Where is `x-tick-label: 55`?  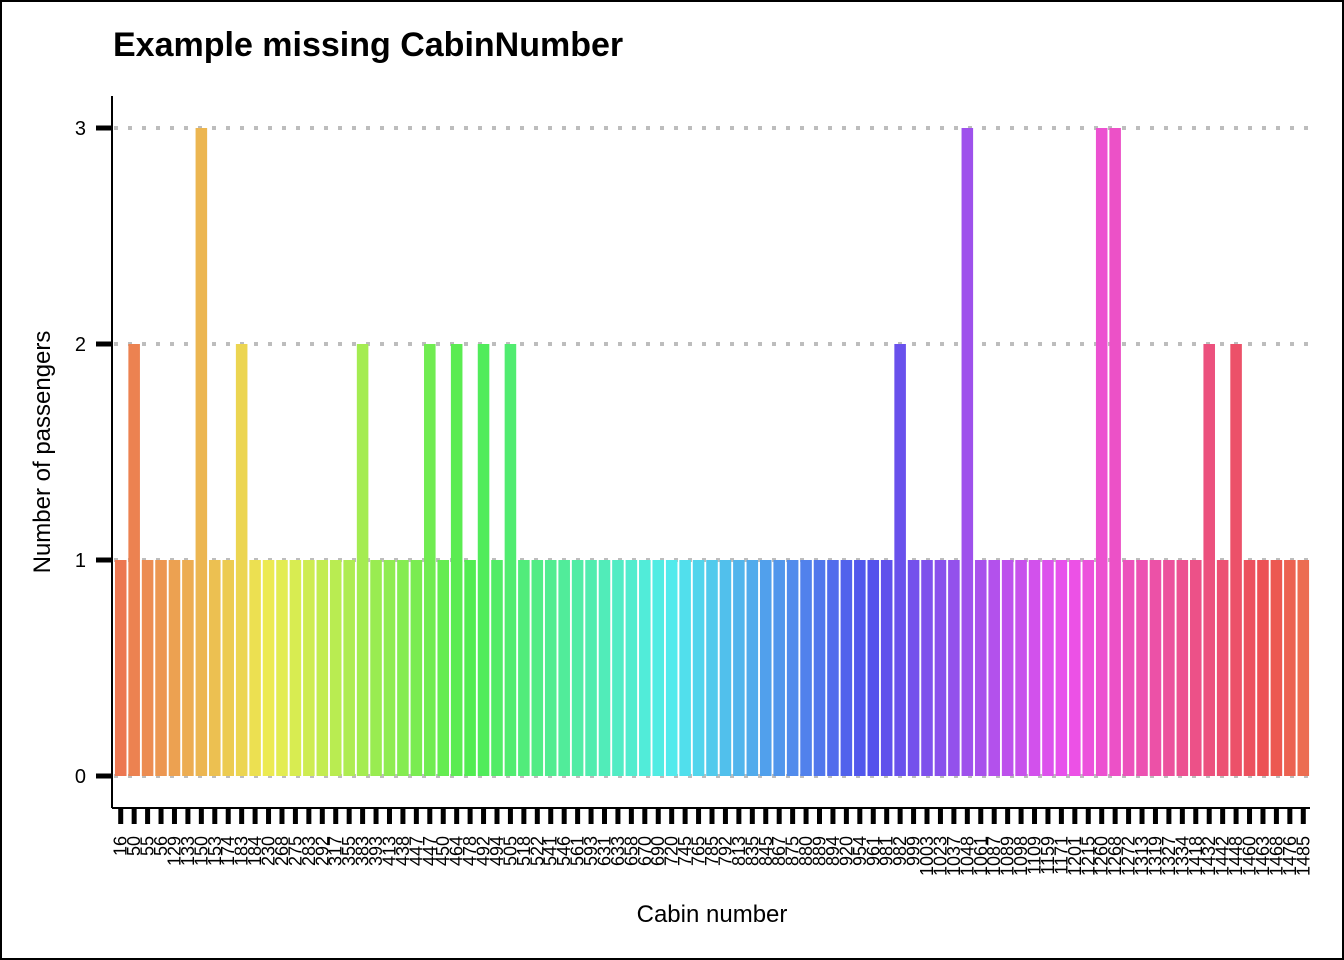
x-tick-label: 55 is located at coordinates (148, 846).